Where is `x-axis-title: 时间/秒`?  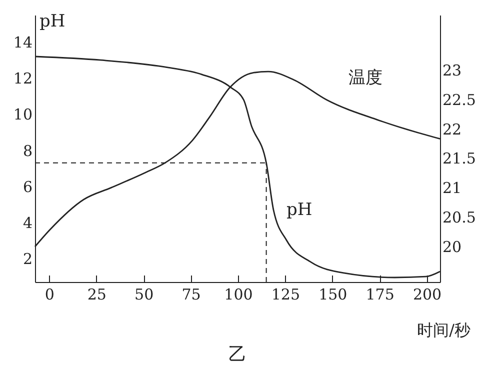 x-axis-title: 时间/秒 is located at coordinates (443, 330).